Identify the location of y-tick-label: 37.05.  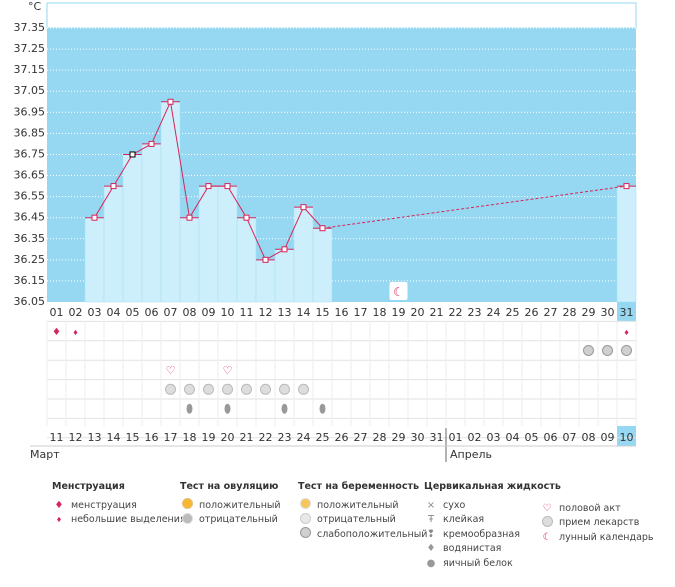
(30, 90).